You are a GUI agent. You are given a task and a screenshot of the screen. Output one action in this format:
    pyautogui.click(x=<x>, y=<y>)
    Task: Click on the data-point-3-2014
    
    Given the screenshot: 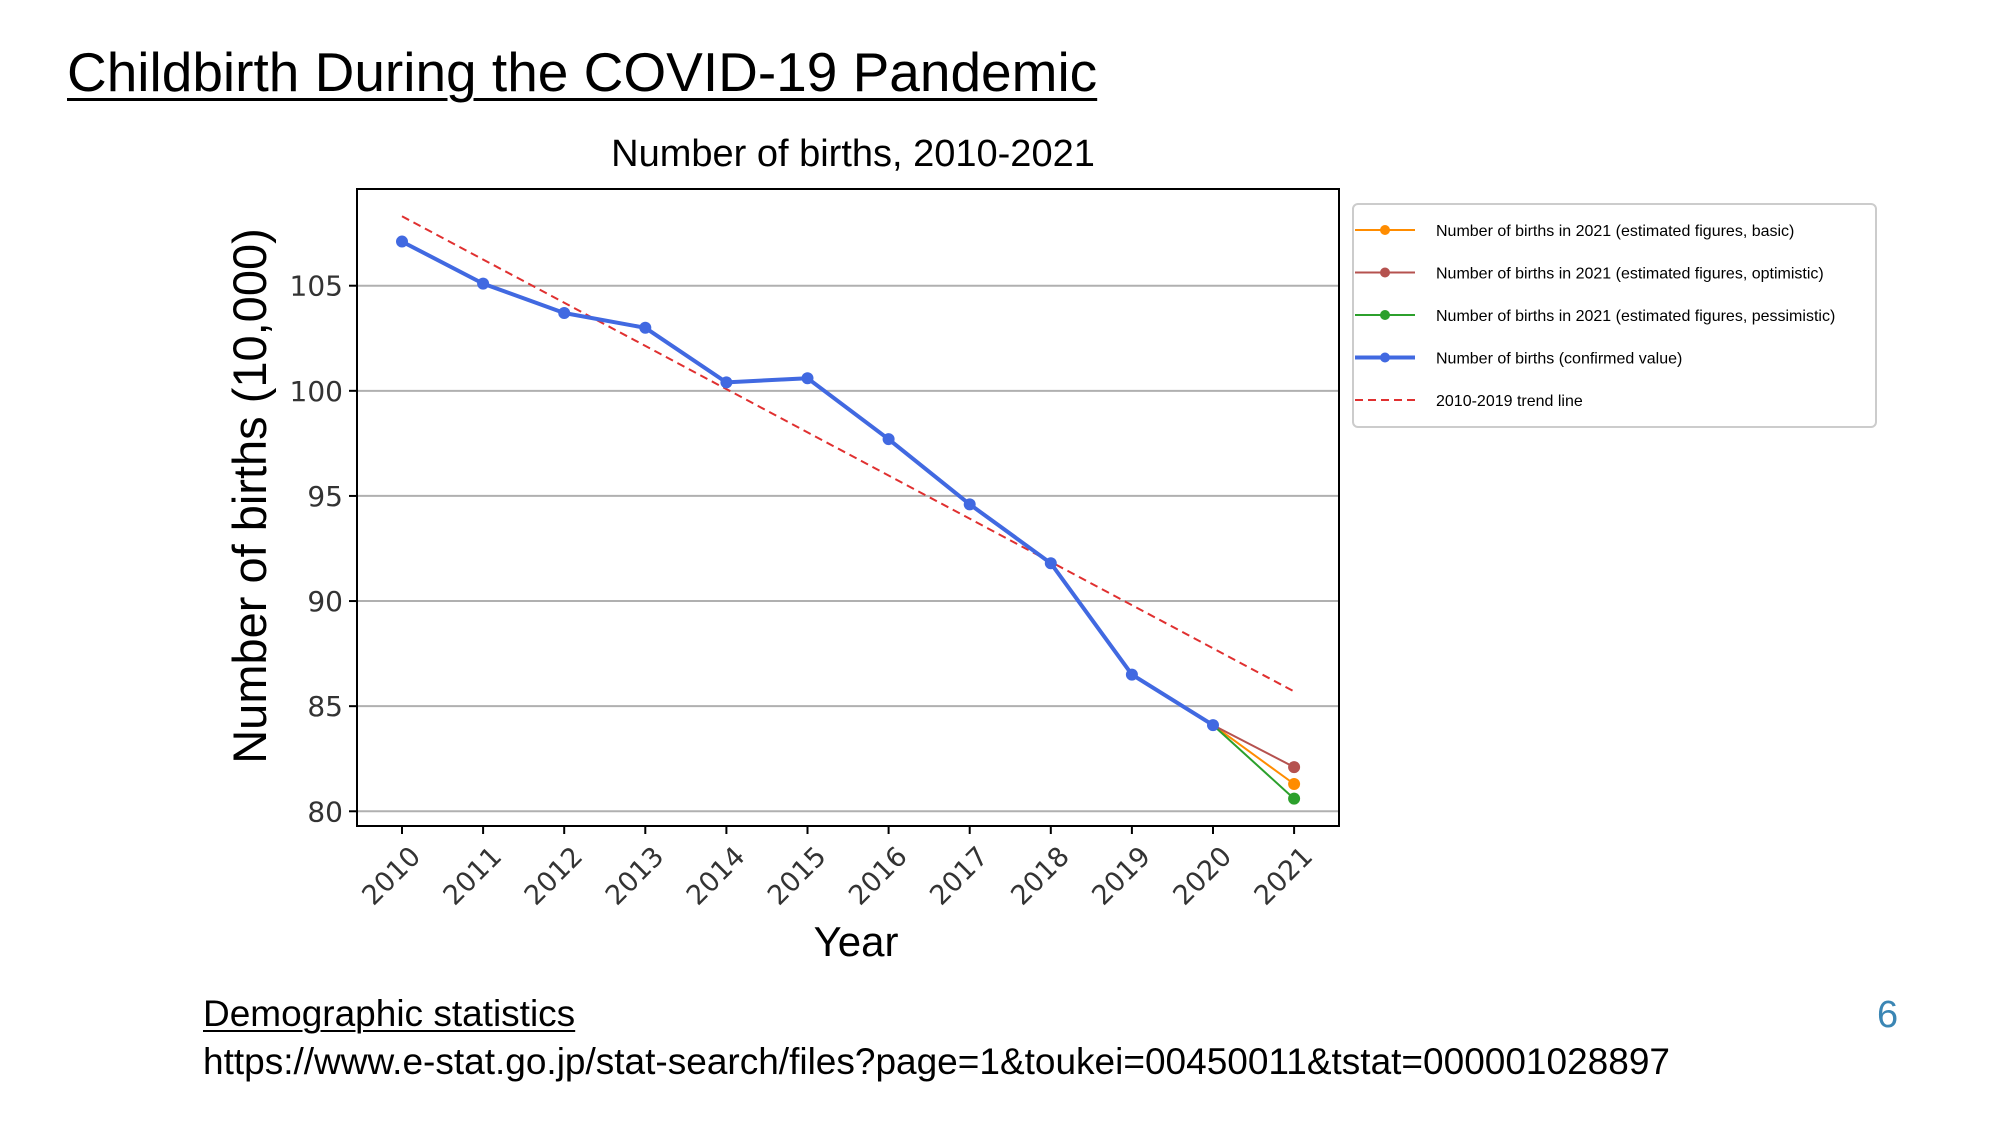 What is the action you would take?
    pyautogui.click(x=726, y=382)
    